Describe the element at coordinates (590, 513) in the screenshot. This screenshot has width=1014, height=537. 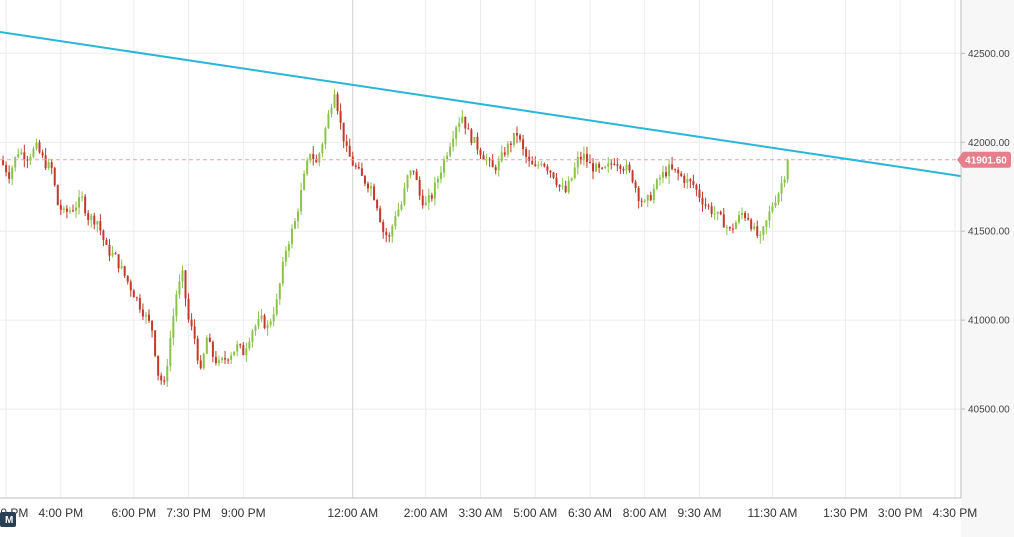
I see `x-tick-label-9: 6:30 AM` at that location.